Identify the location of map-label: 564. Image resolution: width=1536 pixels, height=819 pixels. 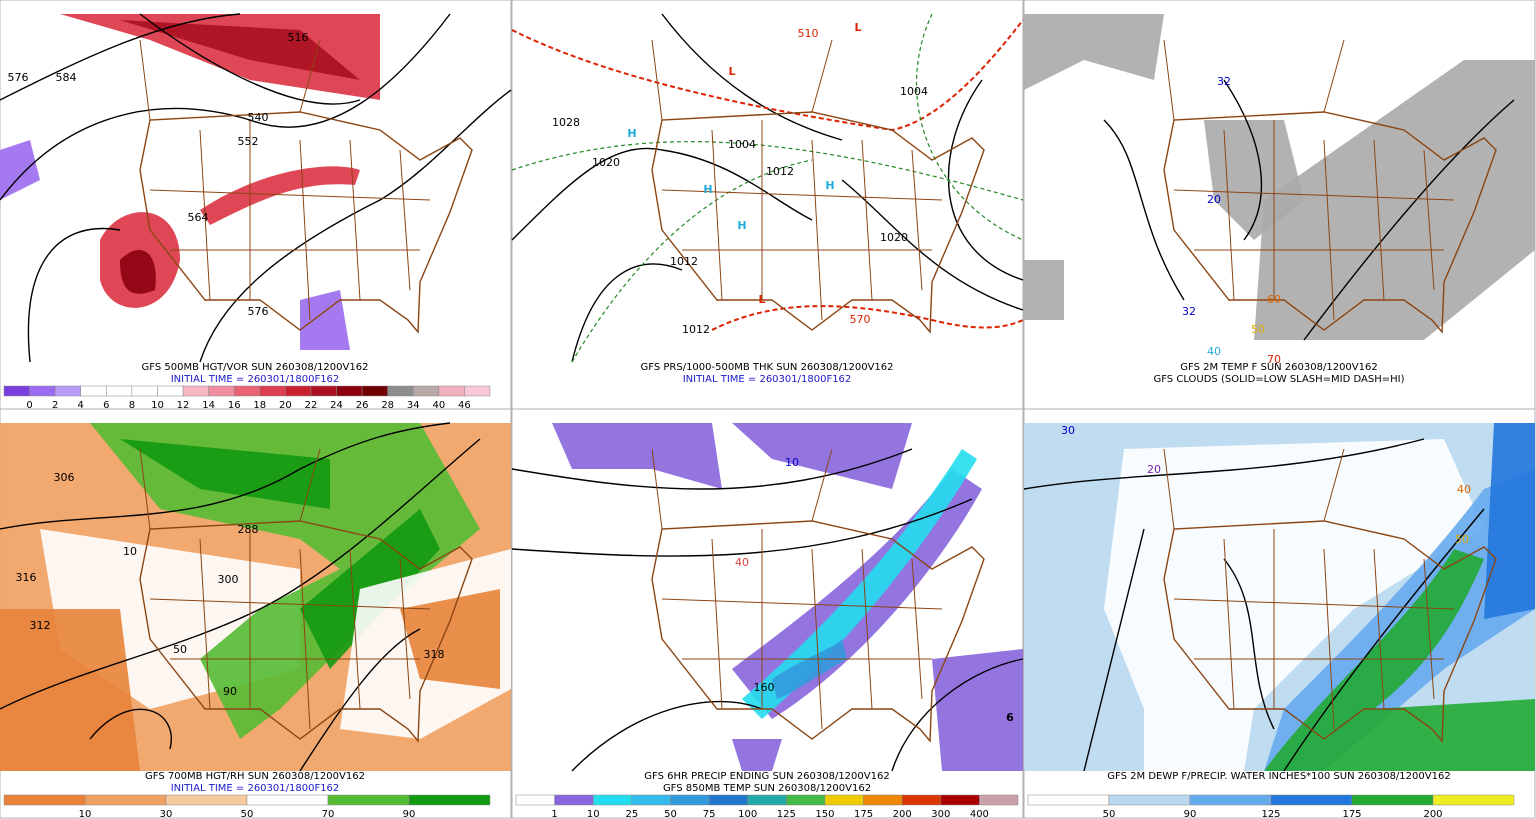
(198, 217).